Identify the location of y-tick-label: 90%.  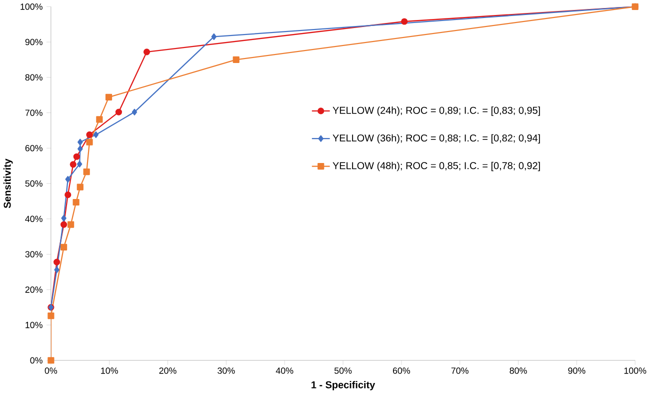
(33, 42).